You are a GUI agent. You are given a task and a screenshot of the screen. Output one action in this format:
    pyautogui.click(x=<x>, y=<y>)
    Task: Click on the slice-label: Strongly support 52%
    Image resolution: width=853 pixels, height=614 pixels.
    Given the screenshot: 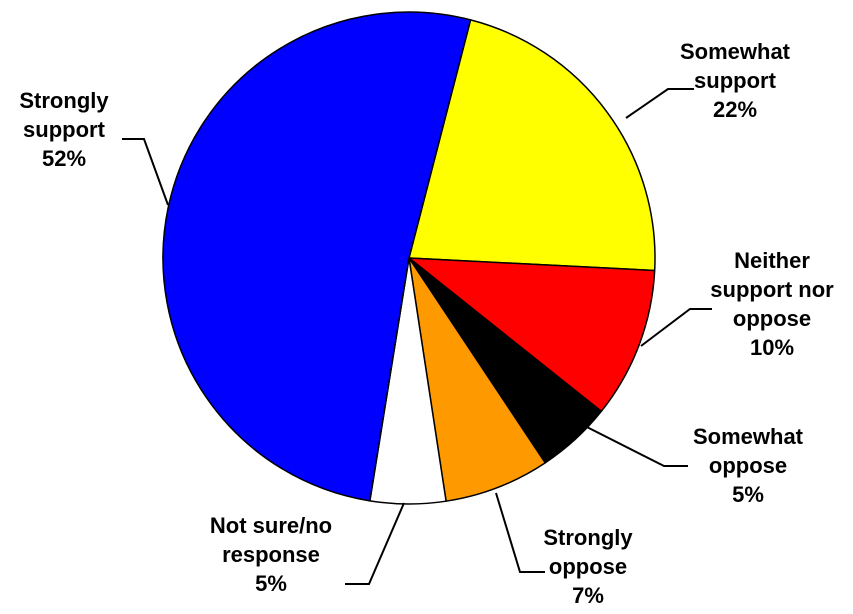 What is the action you would take?
    pyautogui.click(x=64, y=129)
    